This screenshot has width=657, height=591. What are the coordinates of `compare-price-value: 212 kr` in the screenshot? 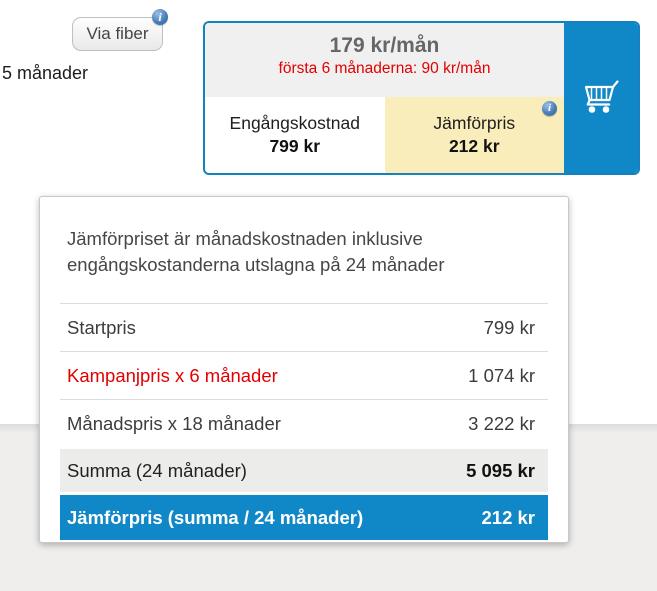 It's located at (474, 146).